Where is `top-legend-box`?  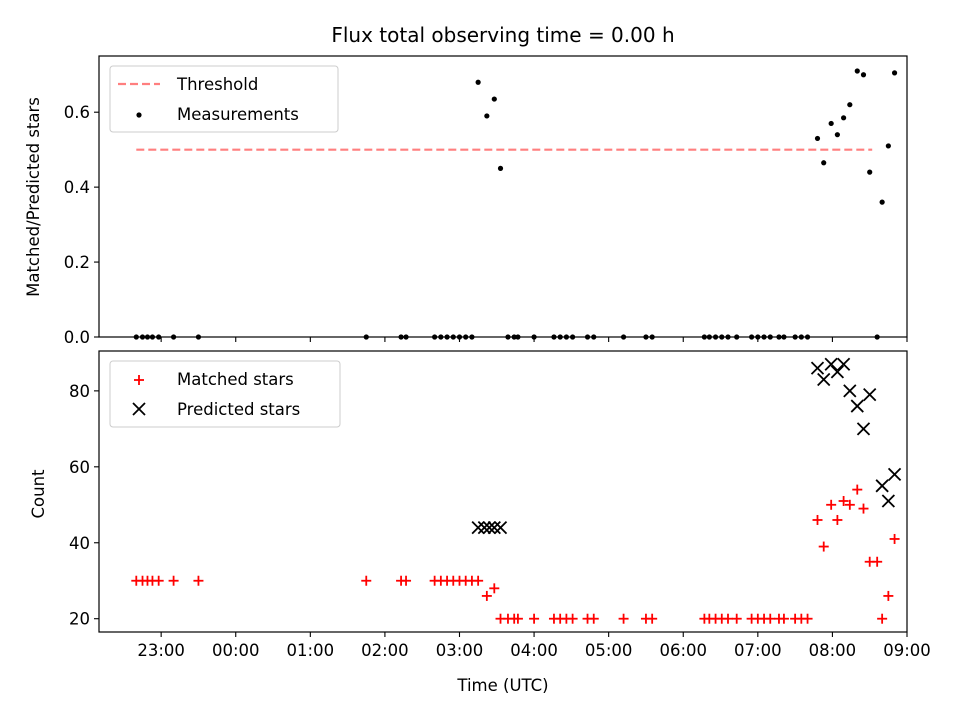 top-legend-box is located at coordinates (224, 99).